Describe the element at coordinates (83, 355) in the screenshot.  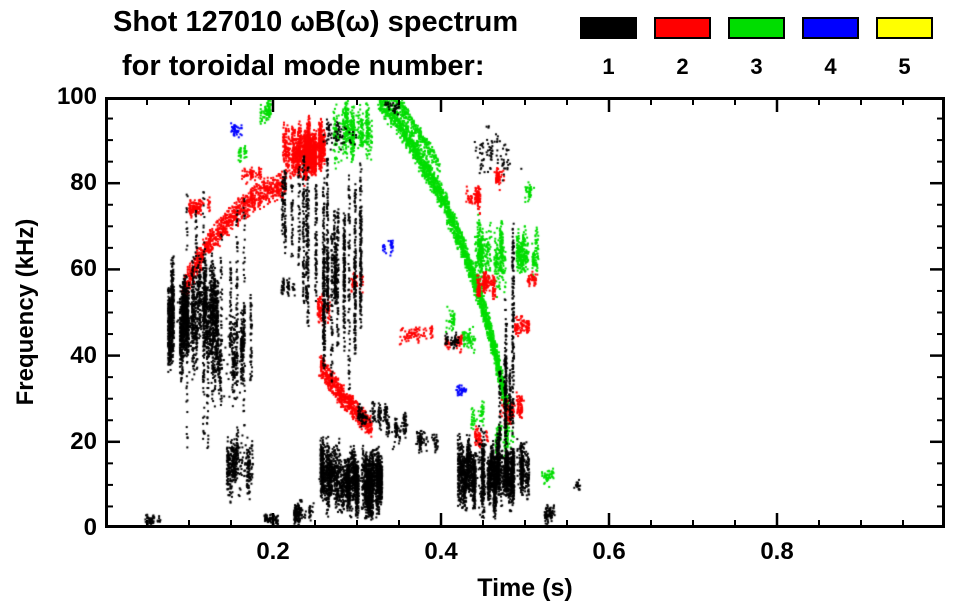
I see `y-tick-label: 40` at that location.